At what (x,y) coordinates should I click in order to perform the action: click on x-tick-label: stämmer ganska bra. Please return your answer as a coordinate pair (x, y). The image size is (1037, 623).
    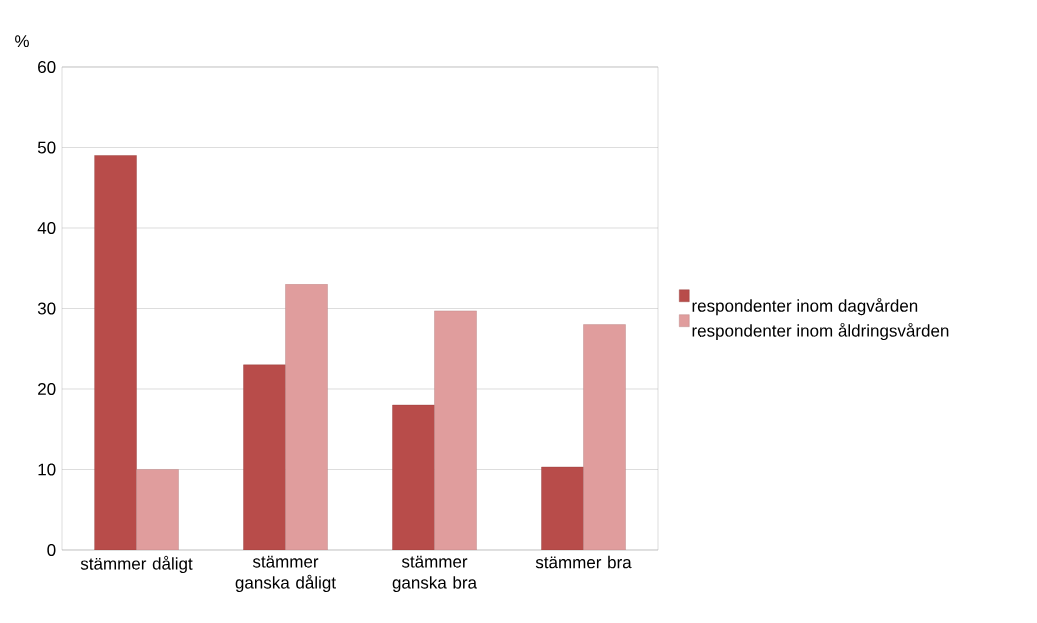
    Looking at the image, I should click on (435, 574).